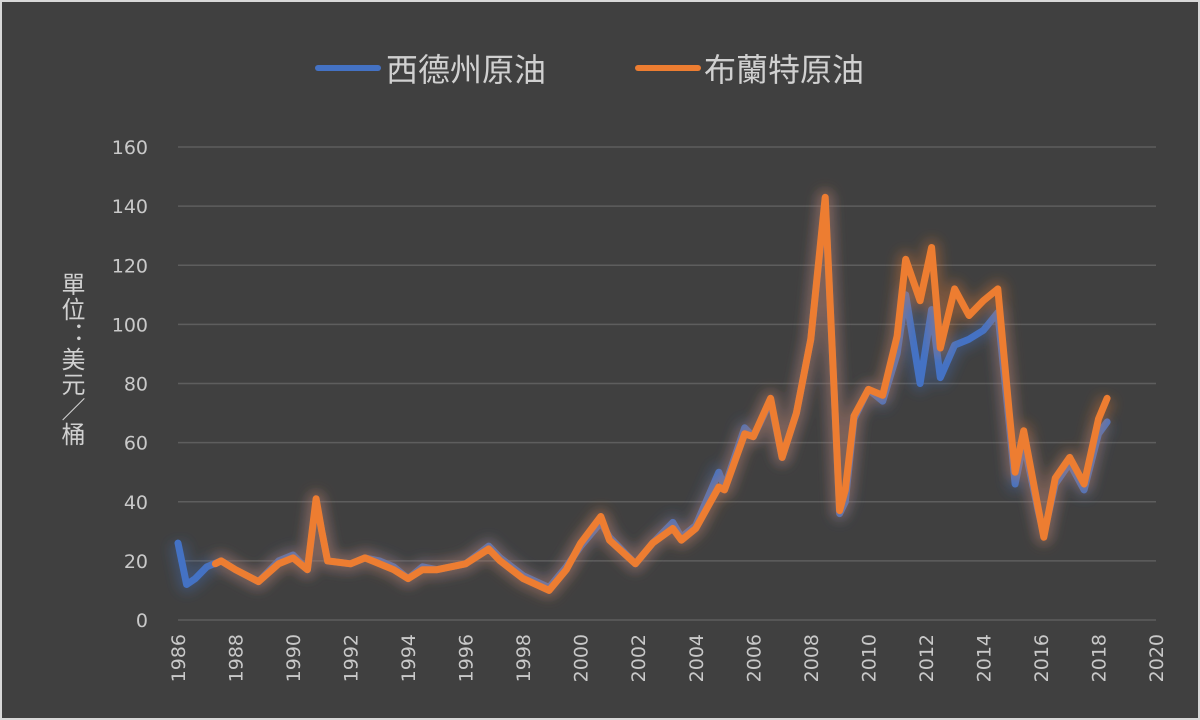  I want to click on x-tick-label: 2014, so click(984, 658).